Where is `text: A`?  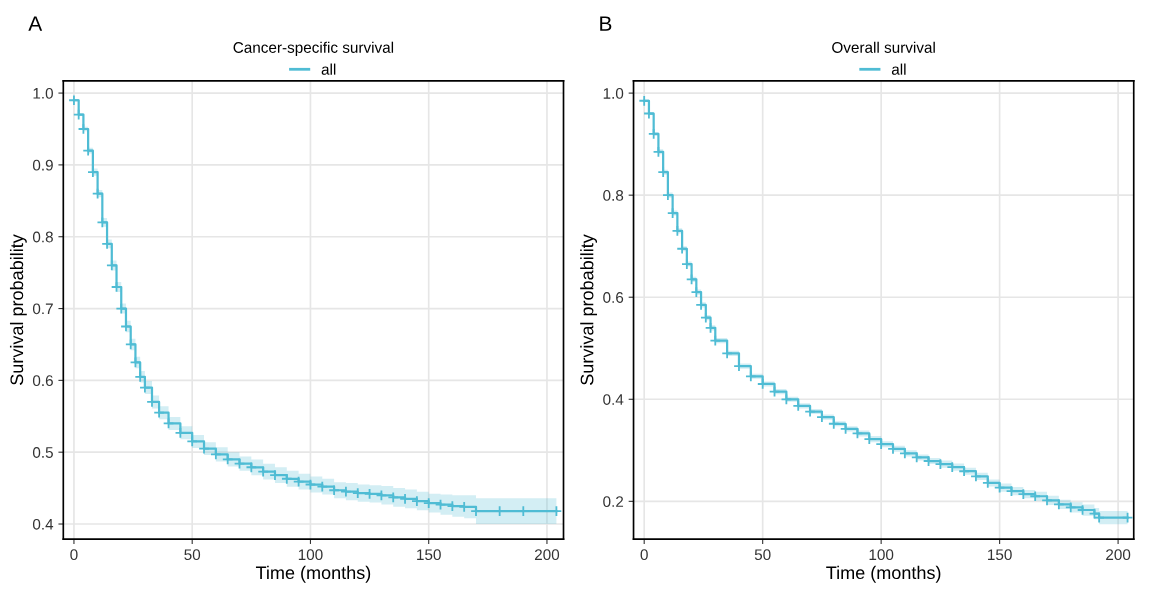 text: A is located at coordinates (35, 23).